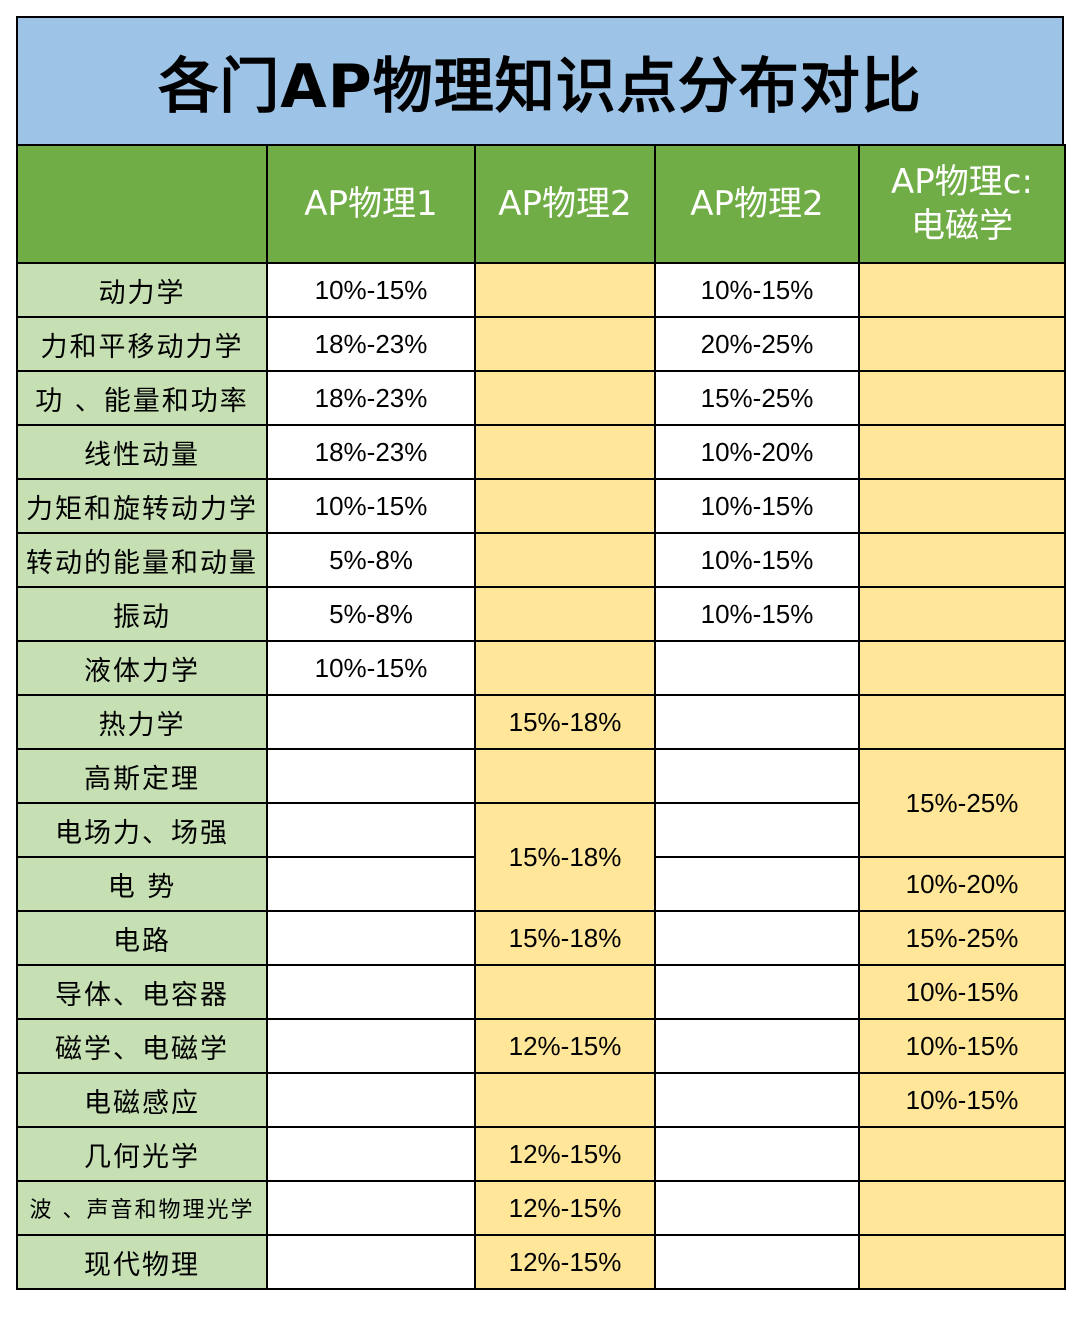  Describe the element at coordinates (142, 830) in the screenshot. I see `topic-cell: 电场力、场强` at that location.